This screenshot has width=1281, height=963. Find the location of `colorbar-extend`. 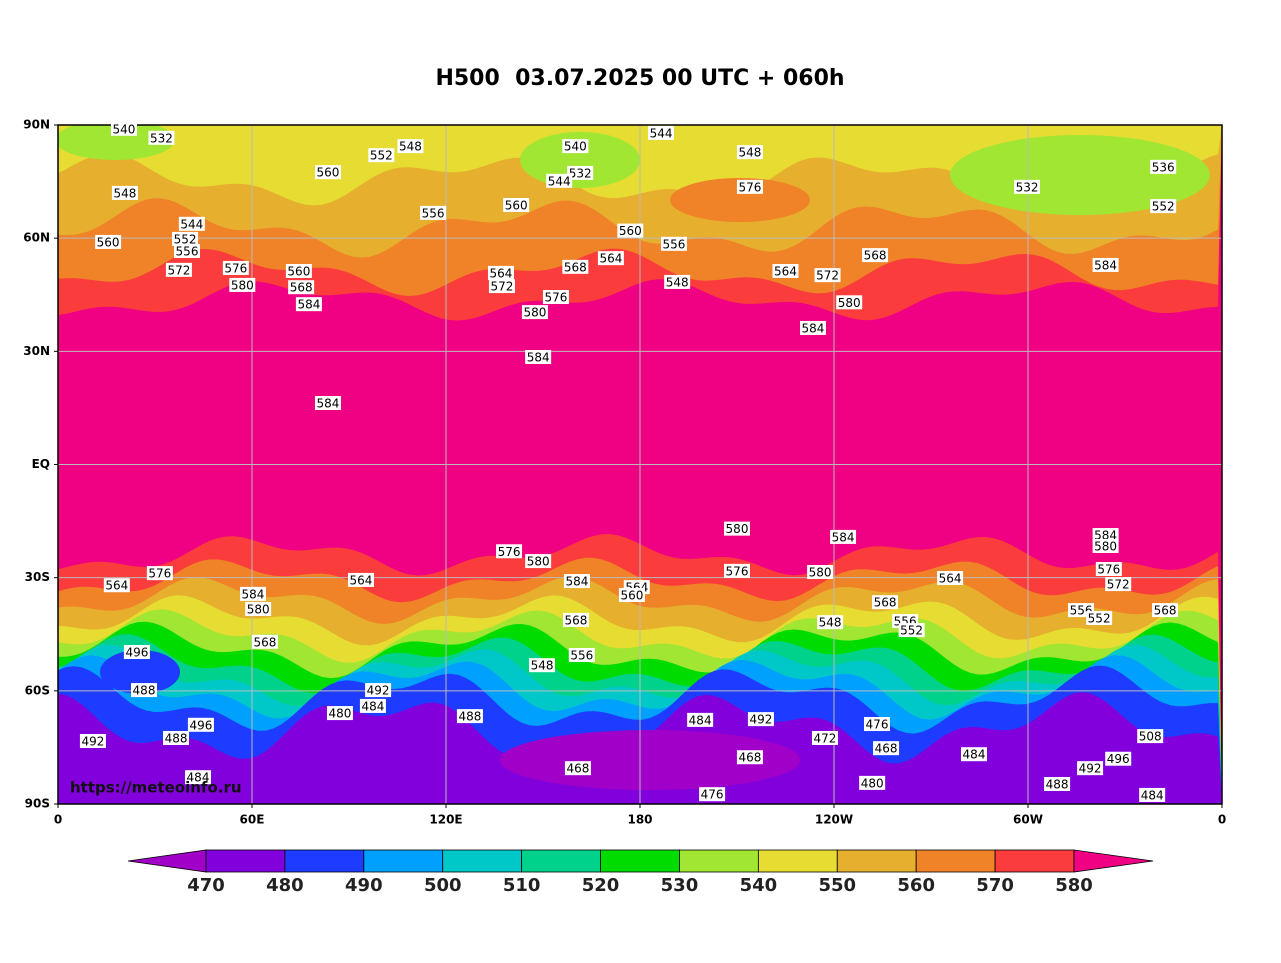

colorbar-extend is located at coordinates (1113, 861).